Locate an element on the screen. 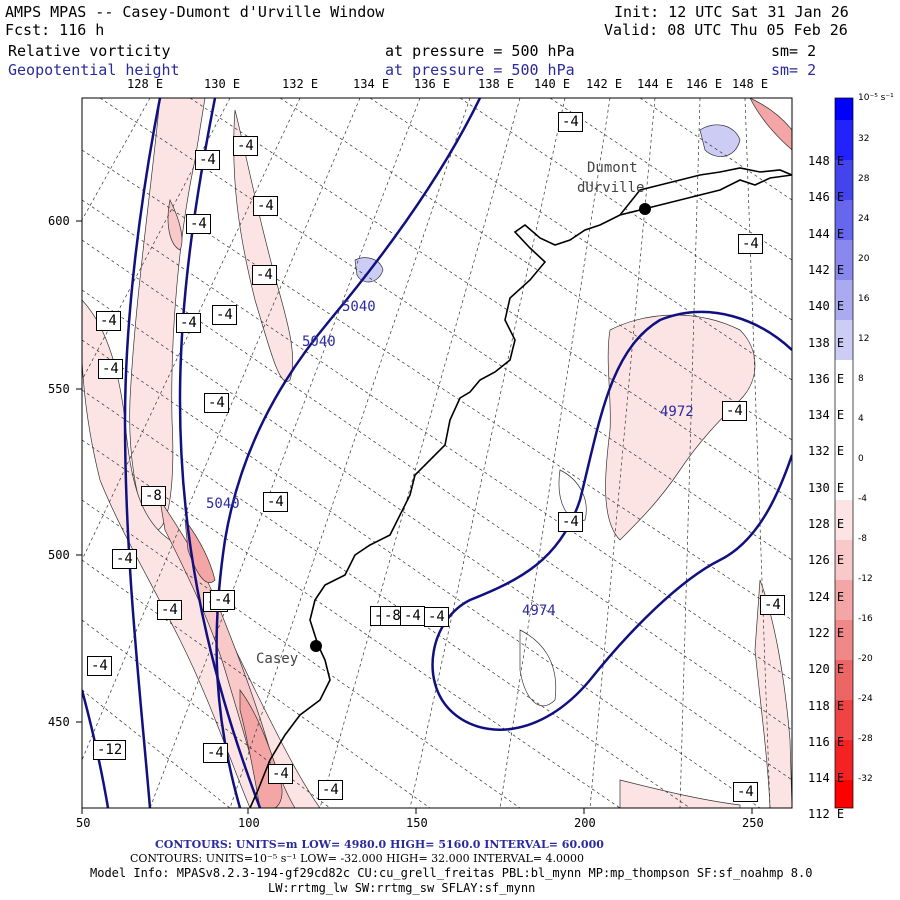  colorbar-tick-label: 20 is located at coordinates (864, 259).